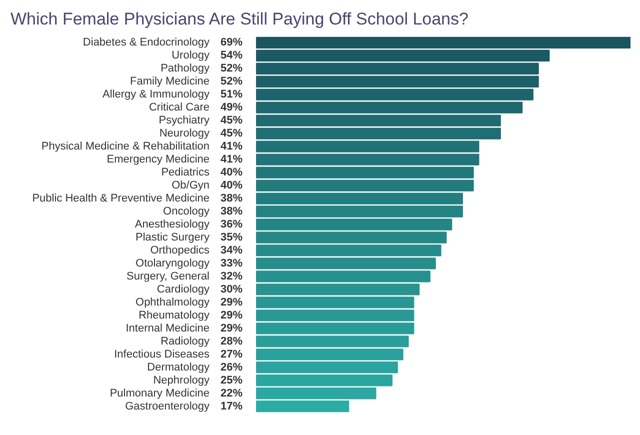 The image size is (640, 435). I want to click on y-tick-label: Diabetes & Endocrinology, so click(146, 42).